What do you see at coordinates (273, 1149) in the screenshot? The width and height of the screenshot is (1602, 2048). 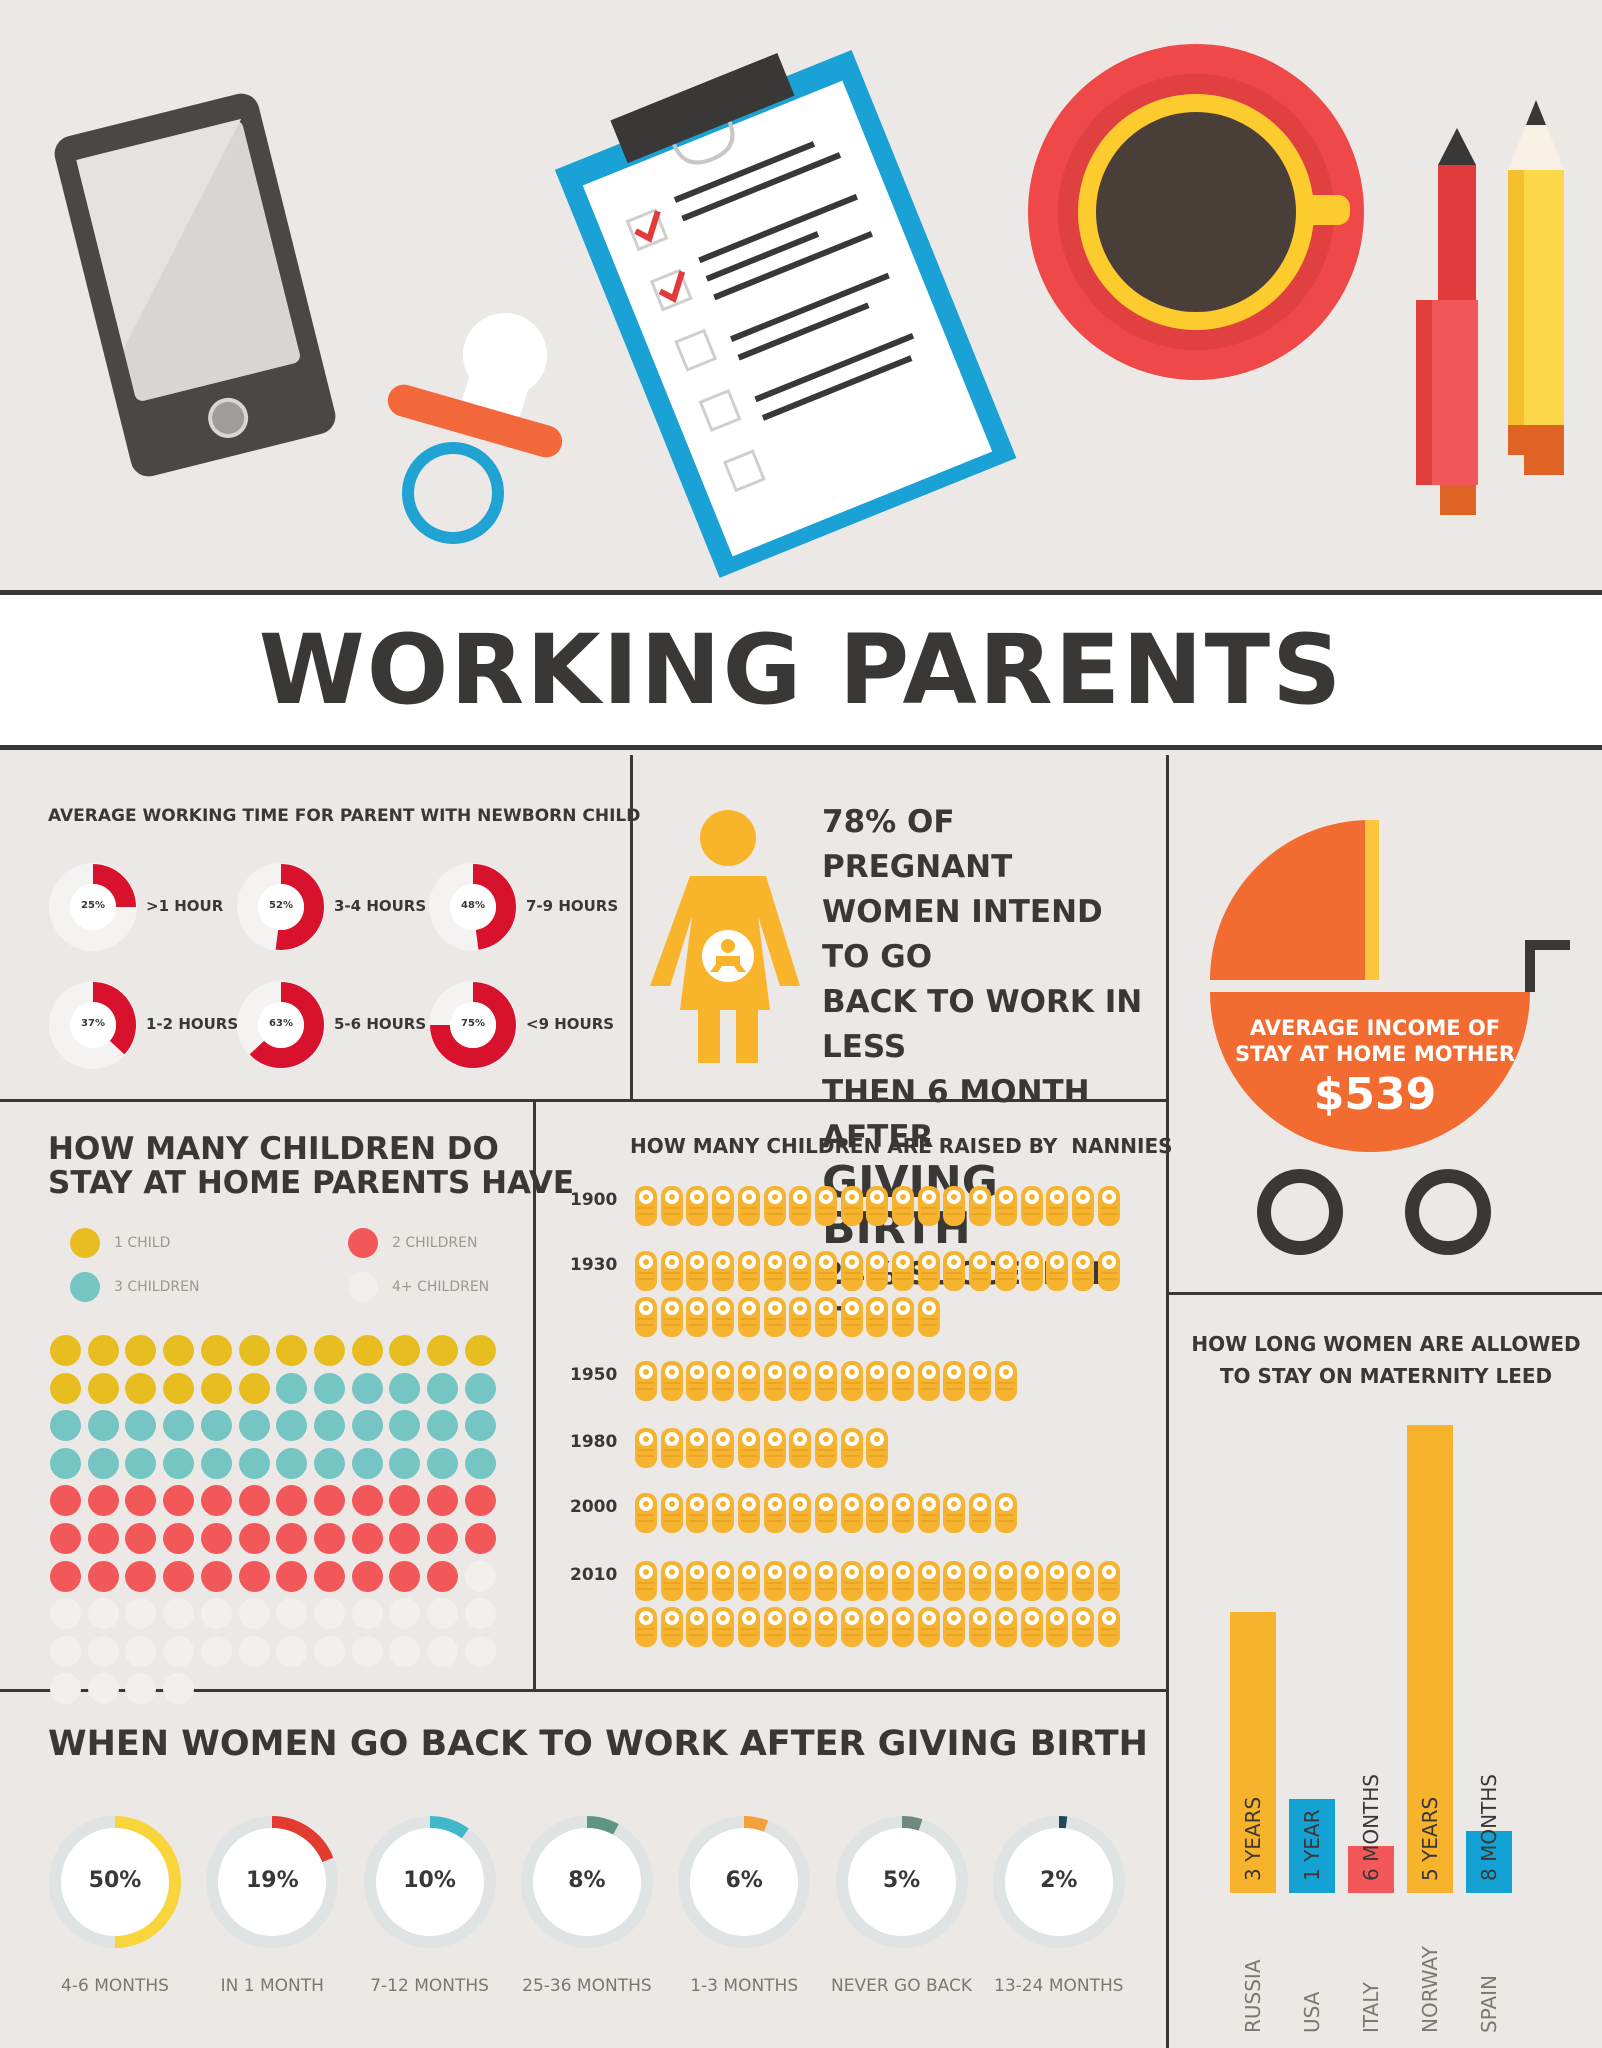 I see `children-title-line1: HOW MANY CHILDREN DO` at bounding box center [273, 1149].